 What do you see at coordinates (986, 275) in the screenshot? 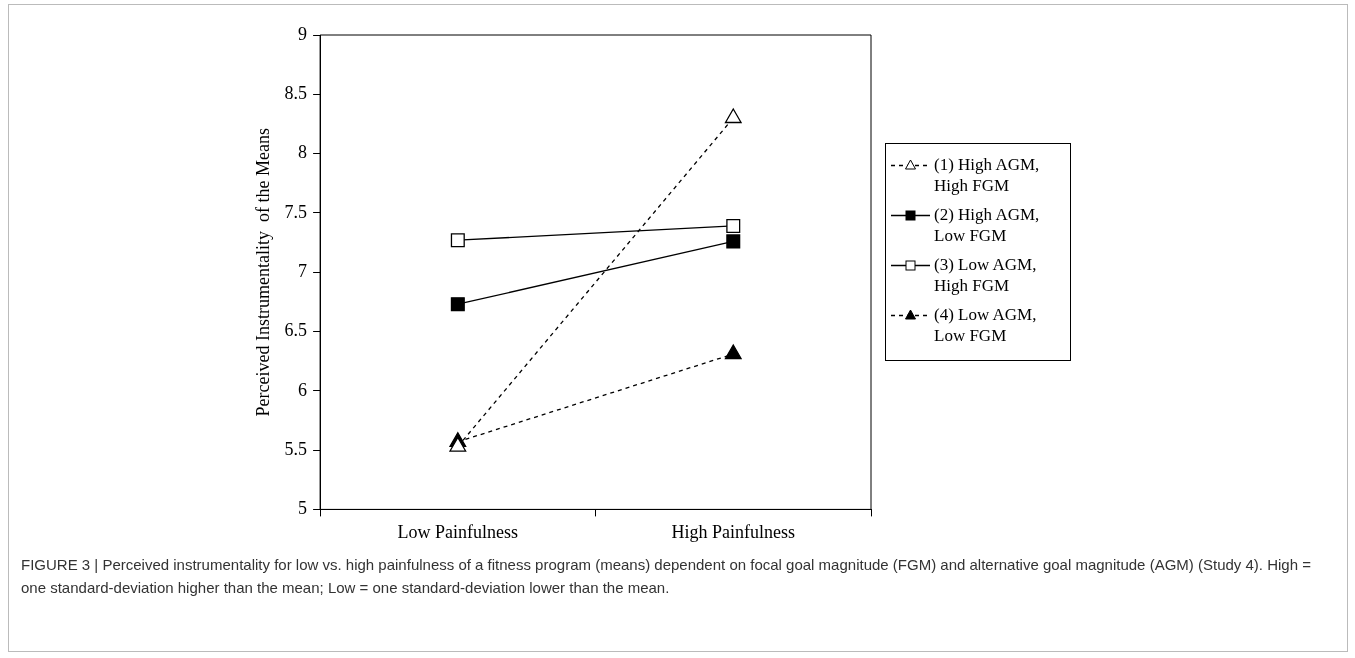
I see `legend-label: (3) Low AGM, High FGM` at bounding box center [986, 275].